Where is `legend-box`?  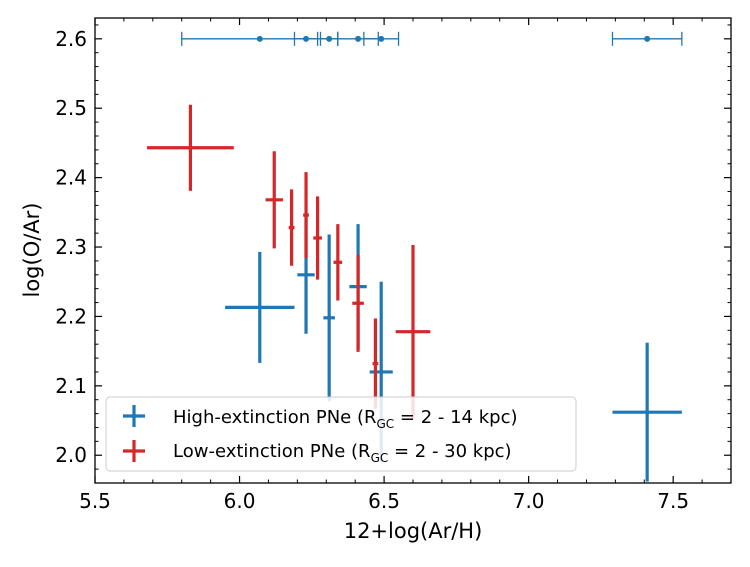
legend-box is located at coordinates (341, 434).